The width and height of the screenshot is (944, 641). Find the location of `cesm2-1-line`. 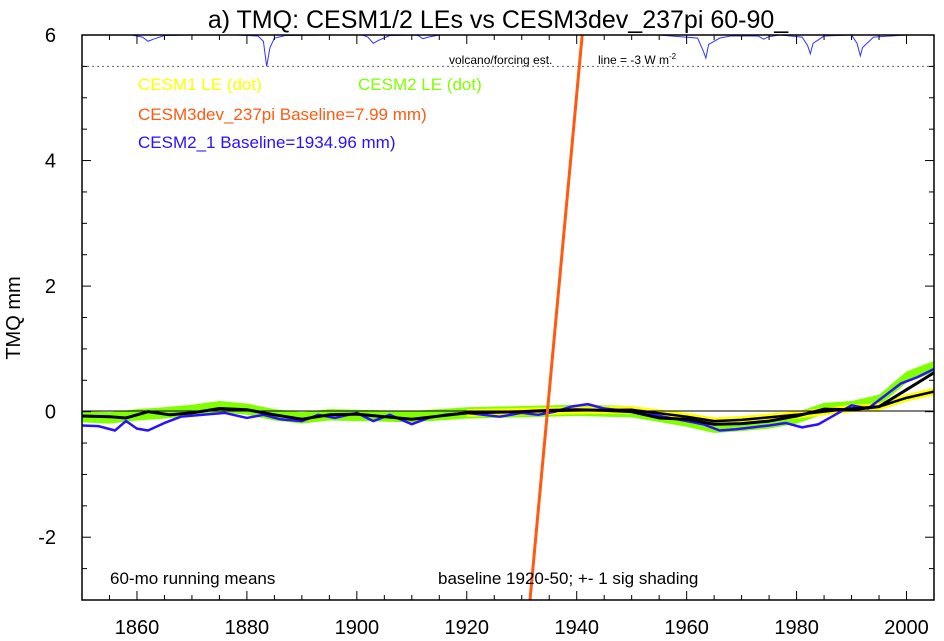

cesm2-1-line is located at coordinates (508, 399).